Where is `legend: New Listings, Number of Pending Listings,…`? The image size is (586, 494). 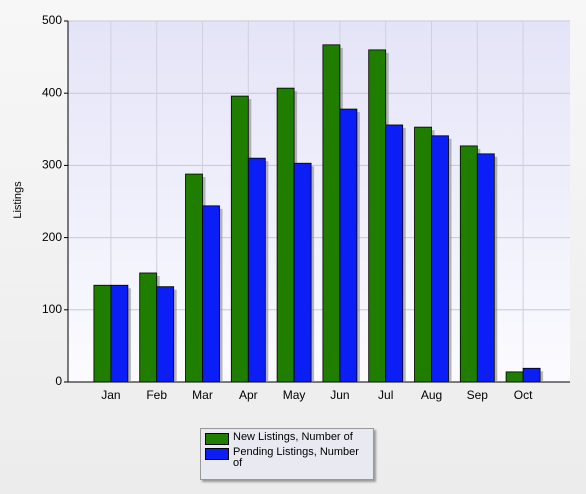
legend: New Listings, Number of Pending Listings,… is located at coordinates (287, 454).